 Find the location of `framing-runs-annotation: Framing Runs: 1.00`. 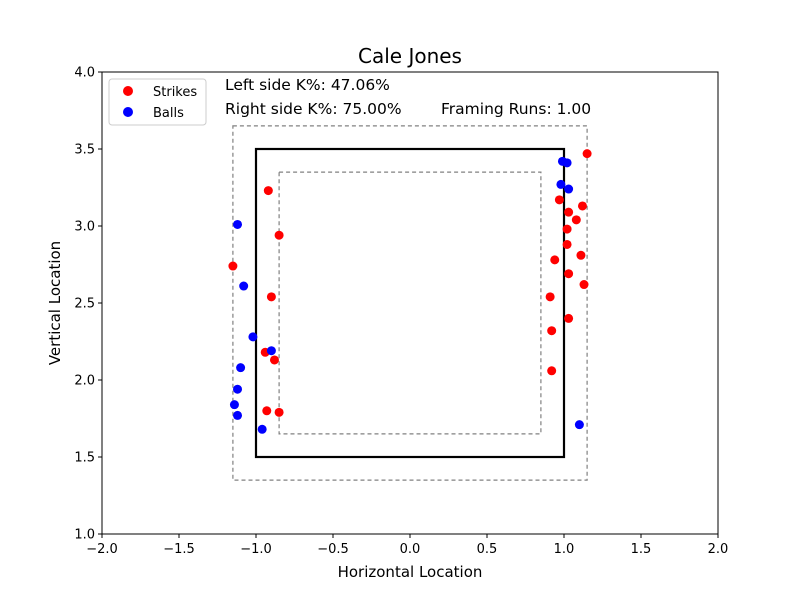

framing-runs-annotation: Framing Runs: 1.00 is located at coordinates (516, 109).